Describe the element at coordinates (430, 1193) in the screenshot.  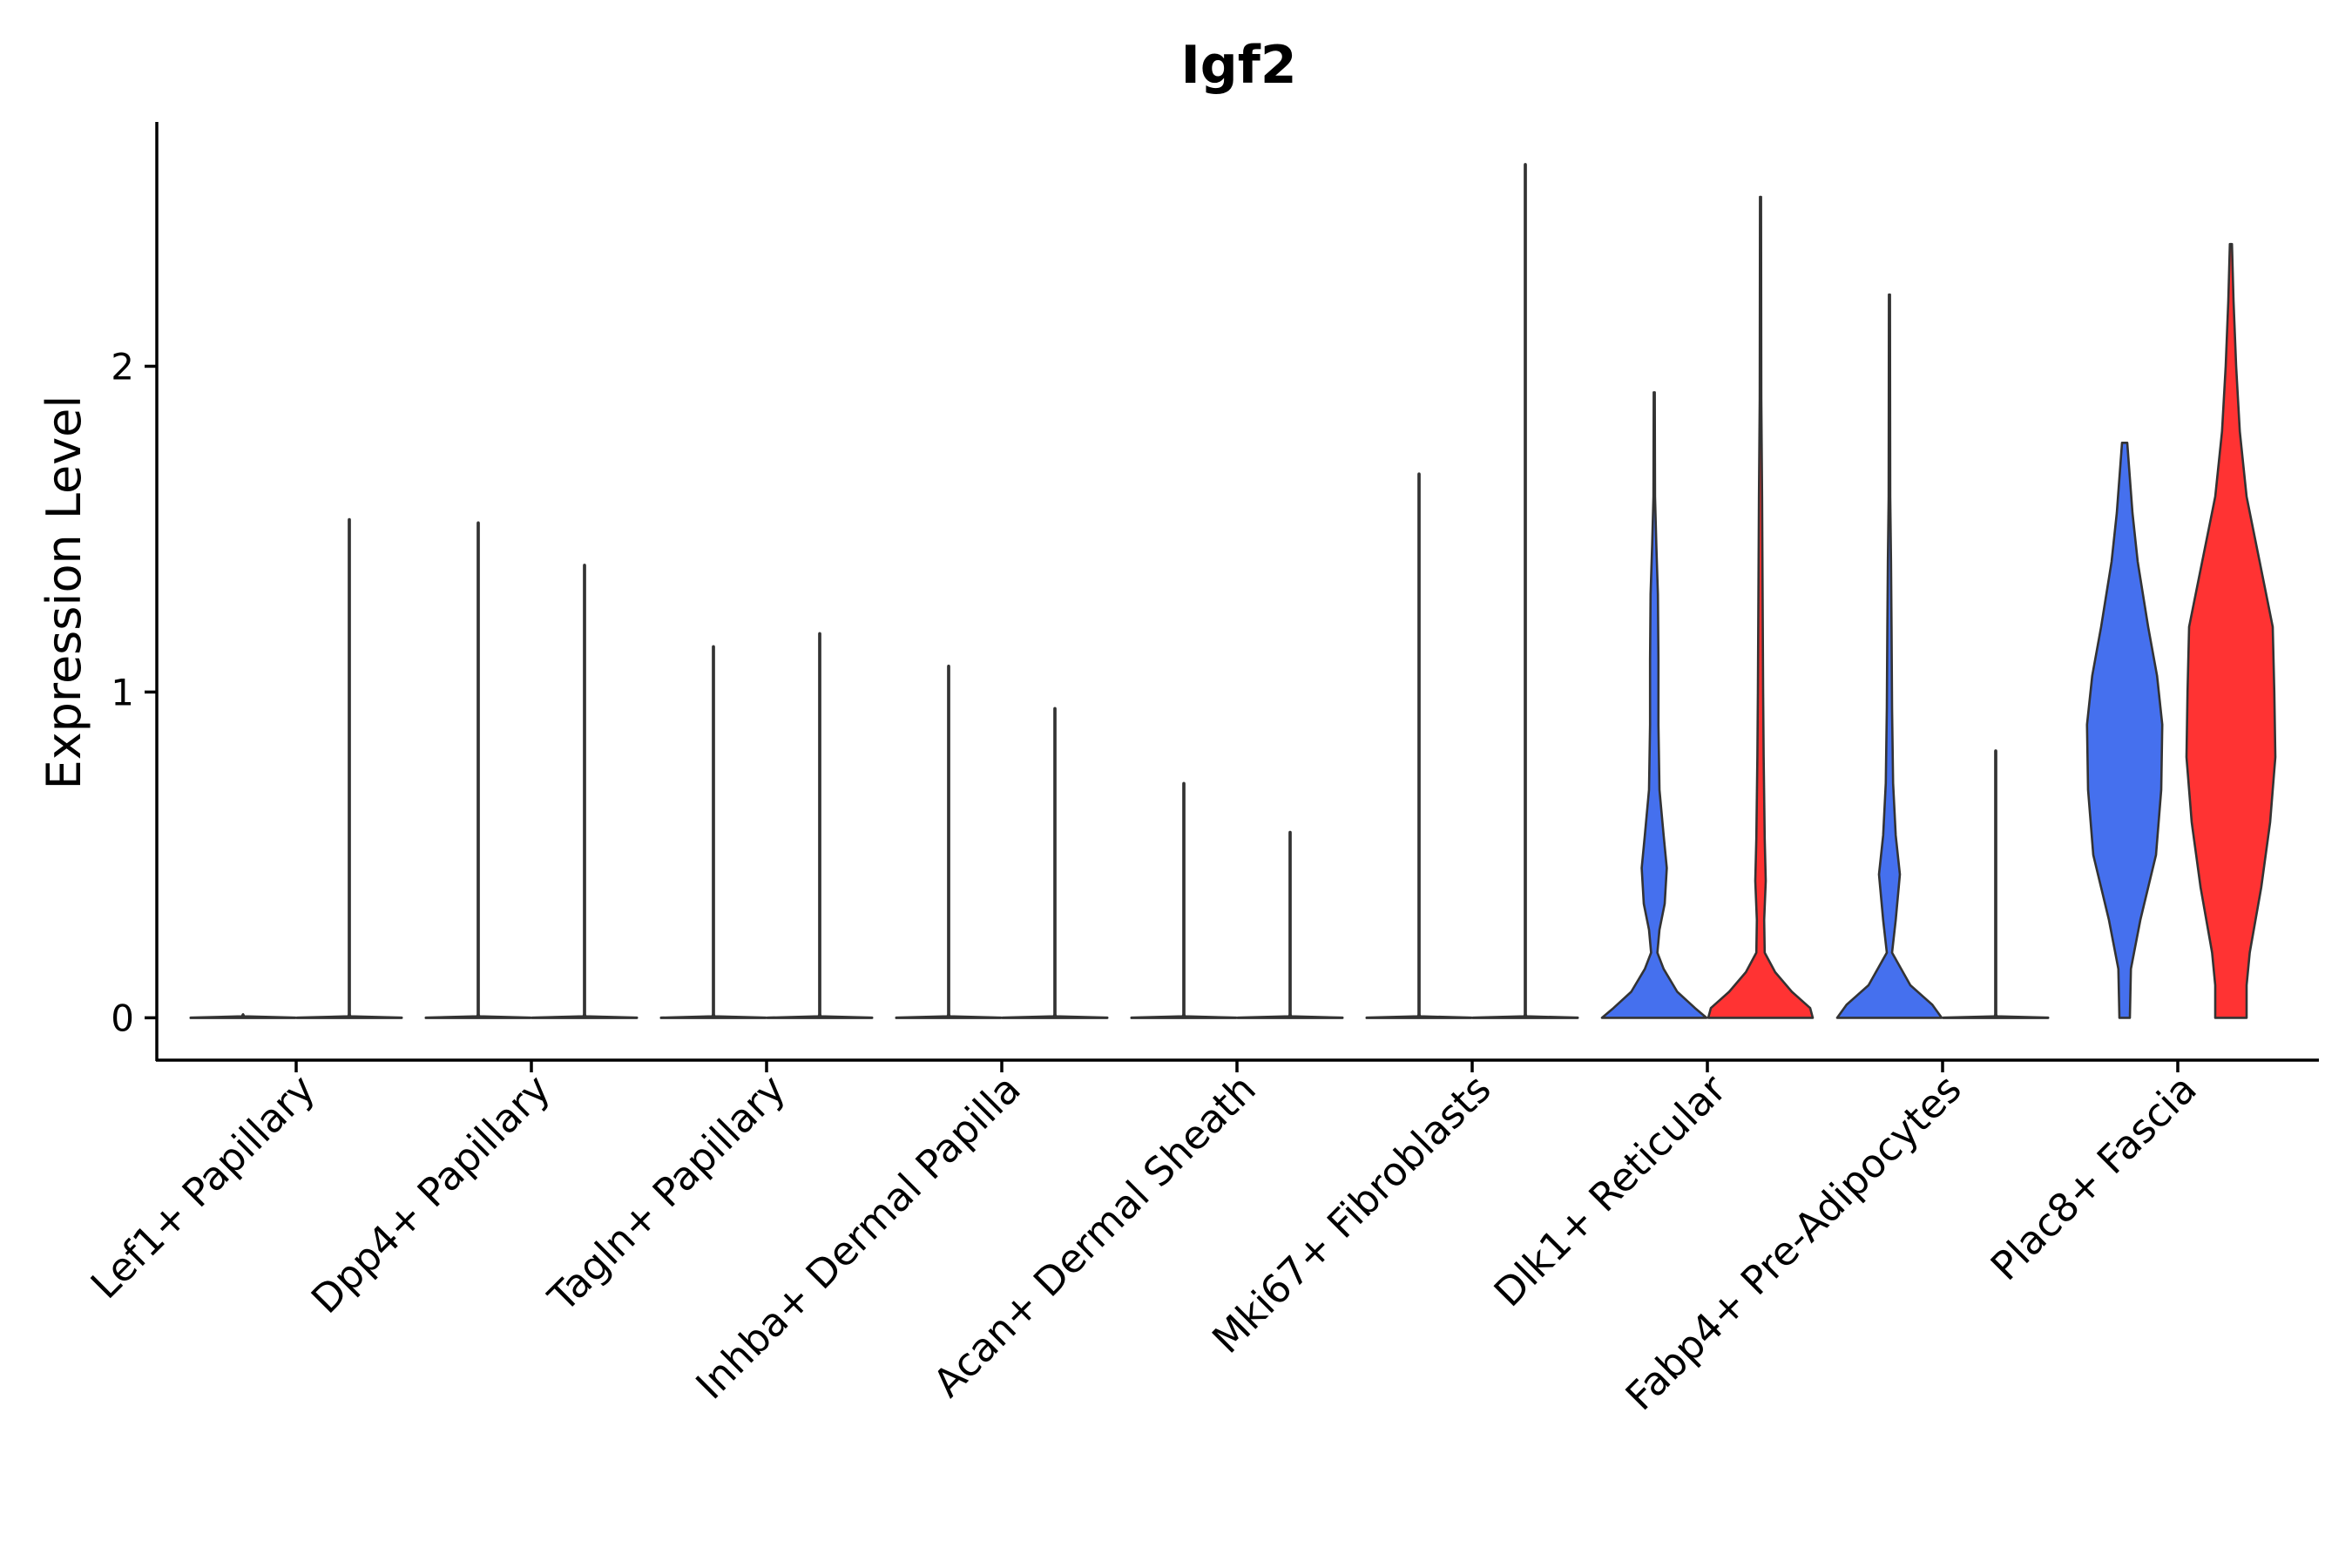
I see `x-tick-label: Dpp4+ Papillary` at that location.